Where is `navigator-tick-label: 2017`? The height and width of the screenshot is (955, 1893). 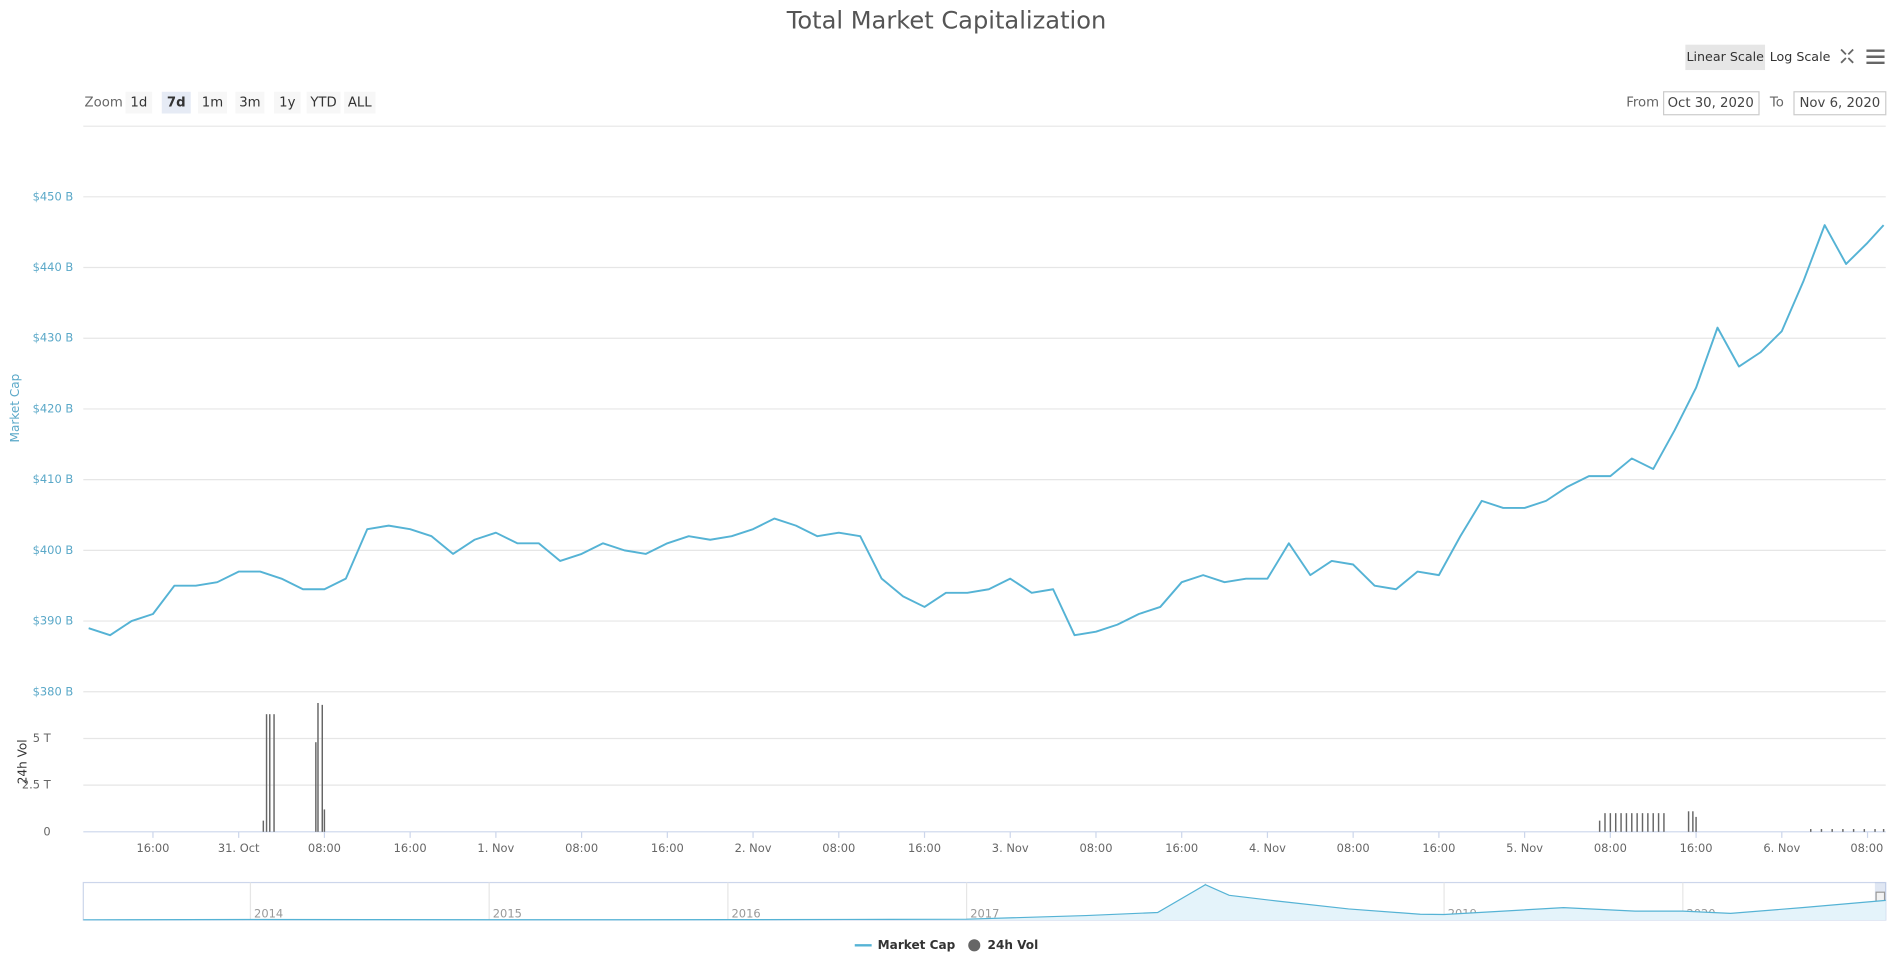 navigator-tick-label: 2017 is located at coordinates (984, 913).